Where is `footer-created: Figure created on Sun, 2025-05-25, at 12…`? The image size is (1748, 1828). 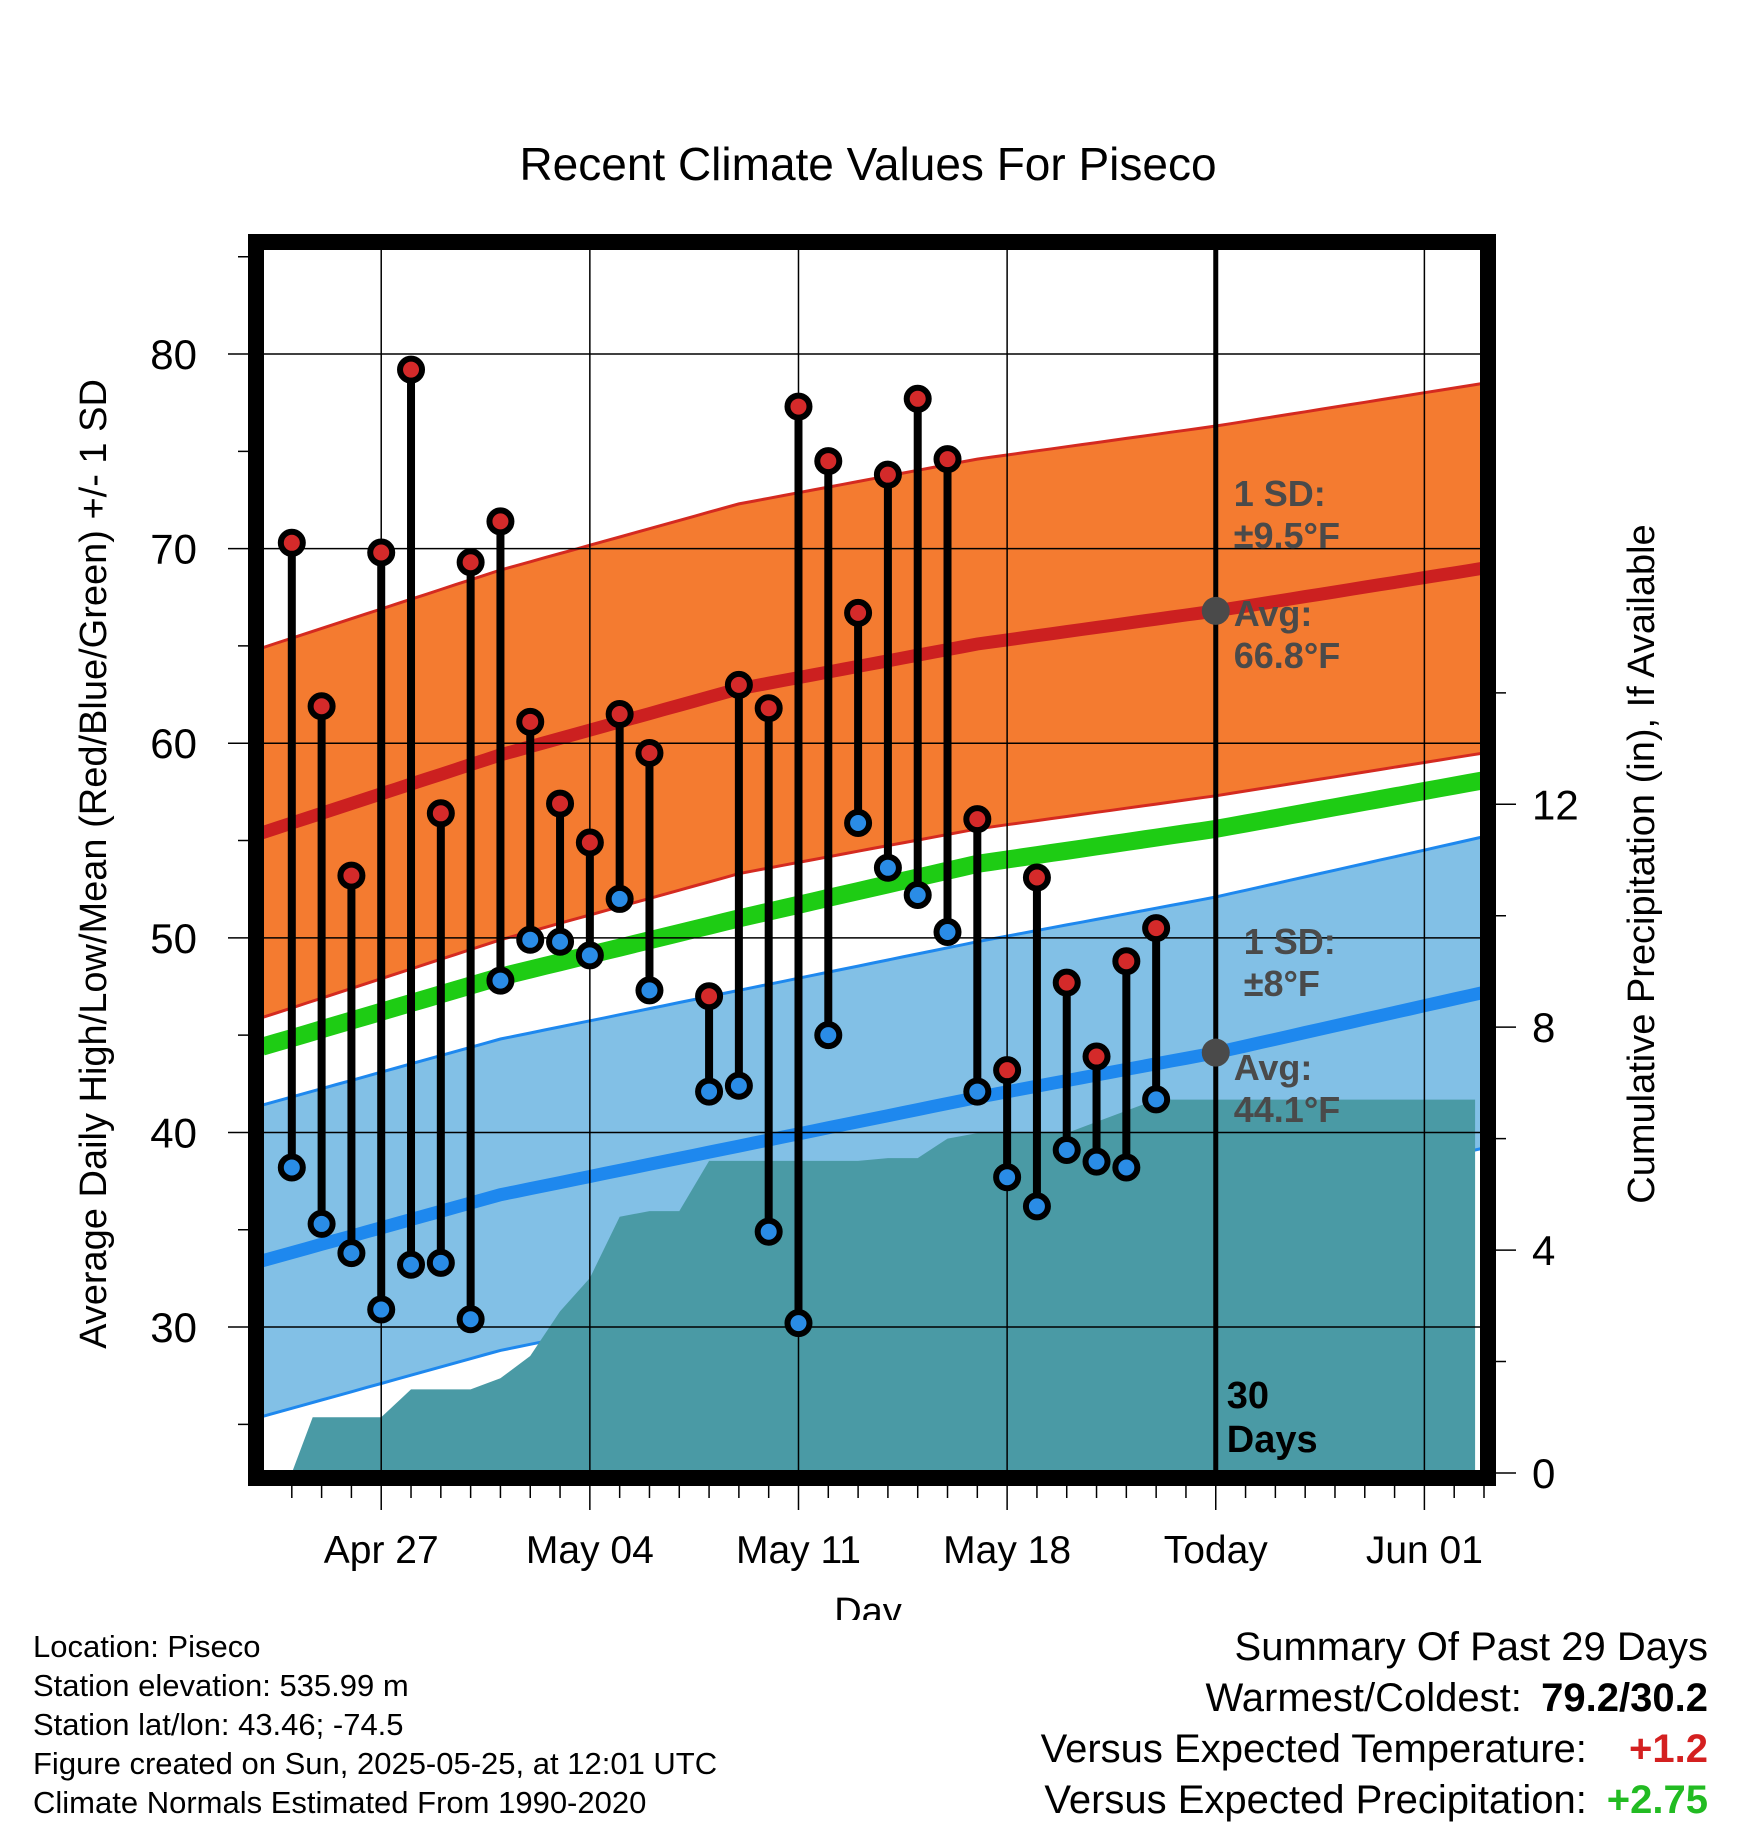 footer-created: Figure created on Sun, 2025-05-25, at 12… is located at coordinates (375, 1763).